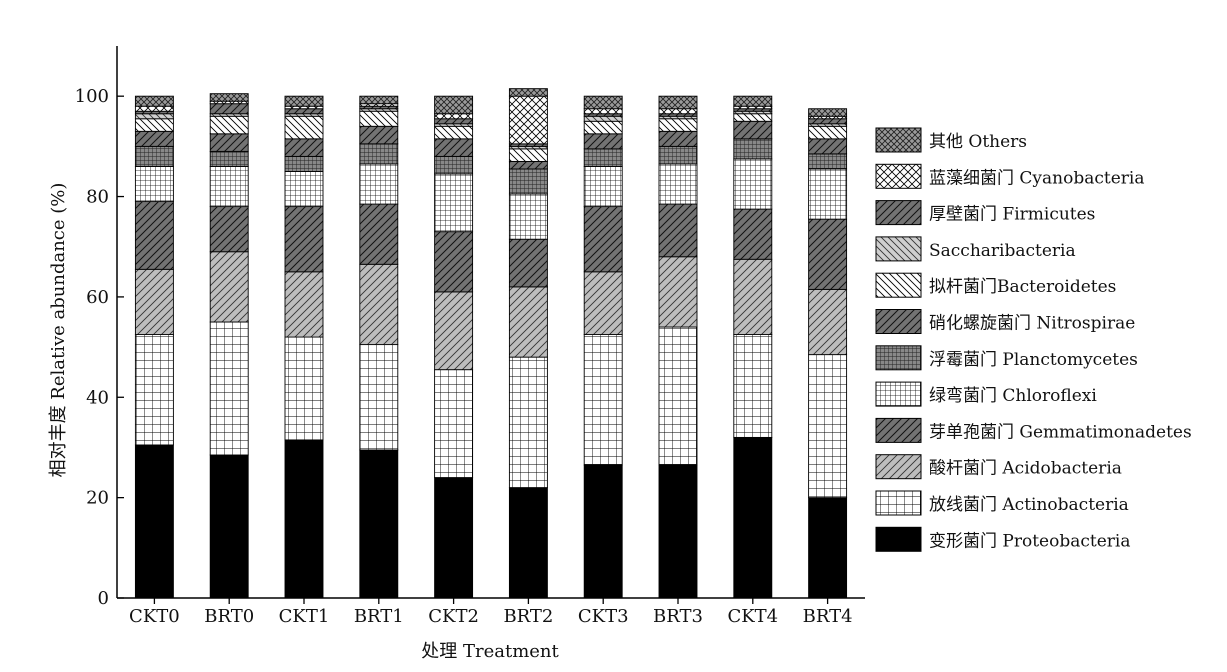  Describe the element at coordinates (490, 651) in the screenshot. I see `x-axis-label: 处理 Treatment` at that location.